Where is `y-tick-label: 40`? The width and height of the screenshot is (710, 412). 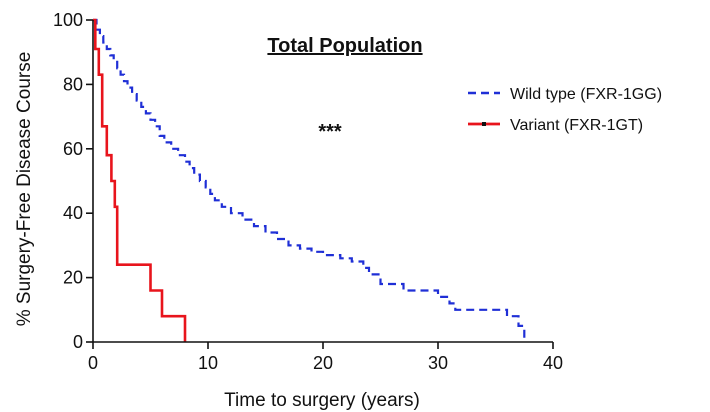
y-tick-label: 40 is located at coordinates (73, 213).